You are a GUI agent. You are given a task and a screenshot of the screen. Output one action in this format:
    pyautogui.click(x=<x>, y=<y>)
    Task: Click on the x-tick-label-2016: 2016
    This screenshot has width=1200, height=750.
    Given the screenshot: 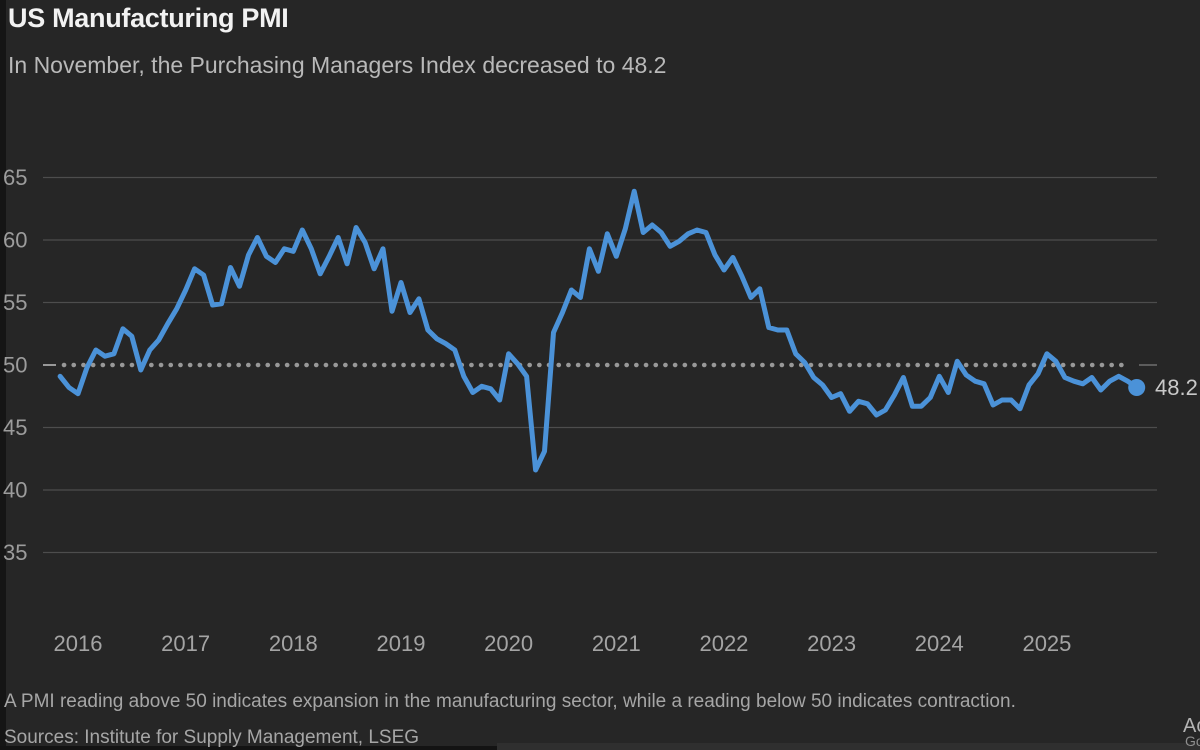 What is the action you would take?
    pyautogui.click(x=78, y=643)
    